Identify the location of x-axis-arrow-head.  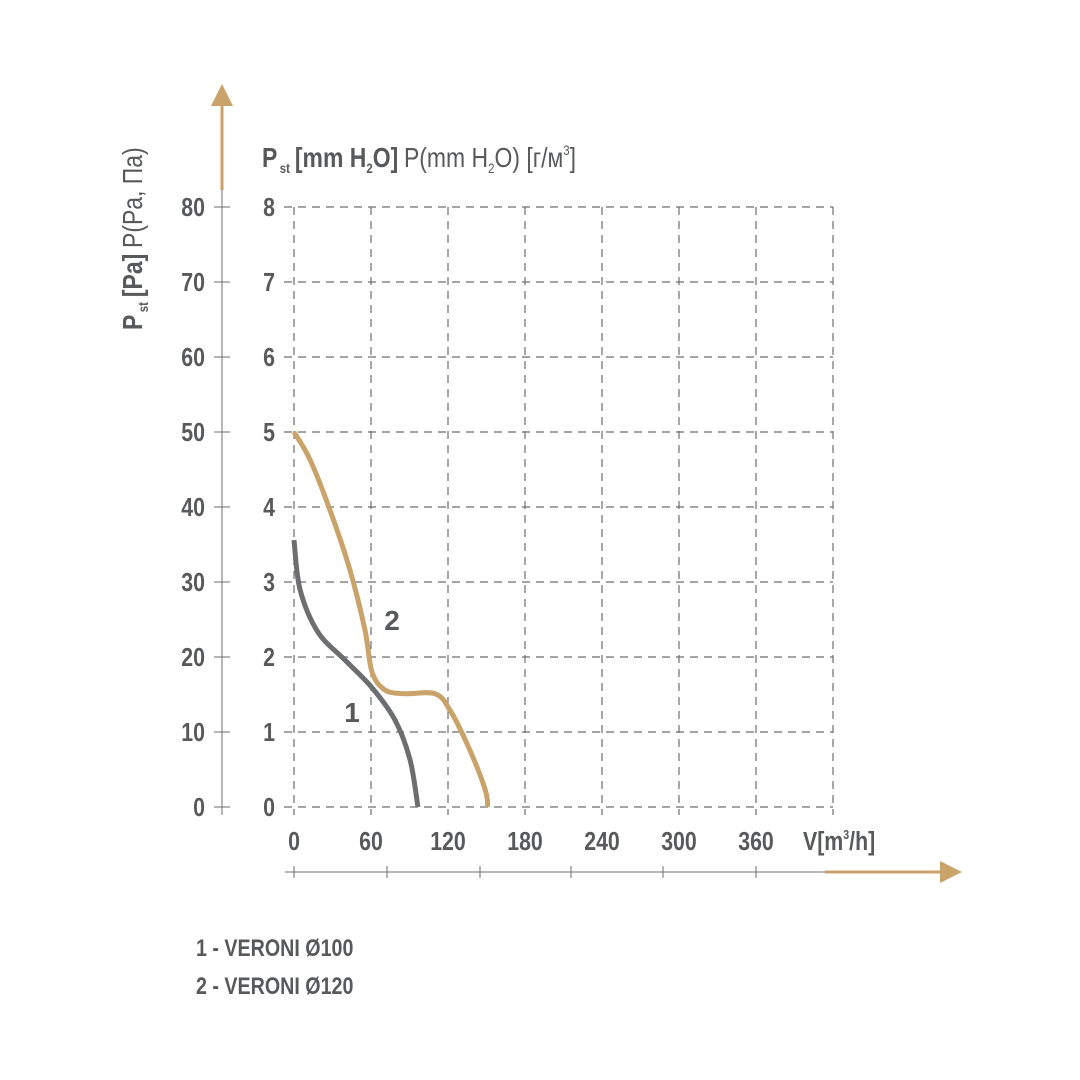
(951, 872).